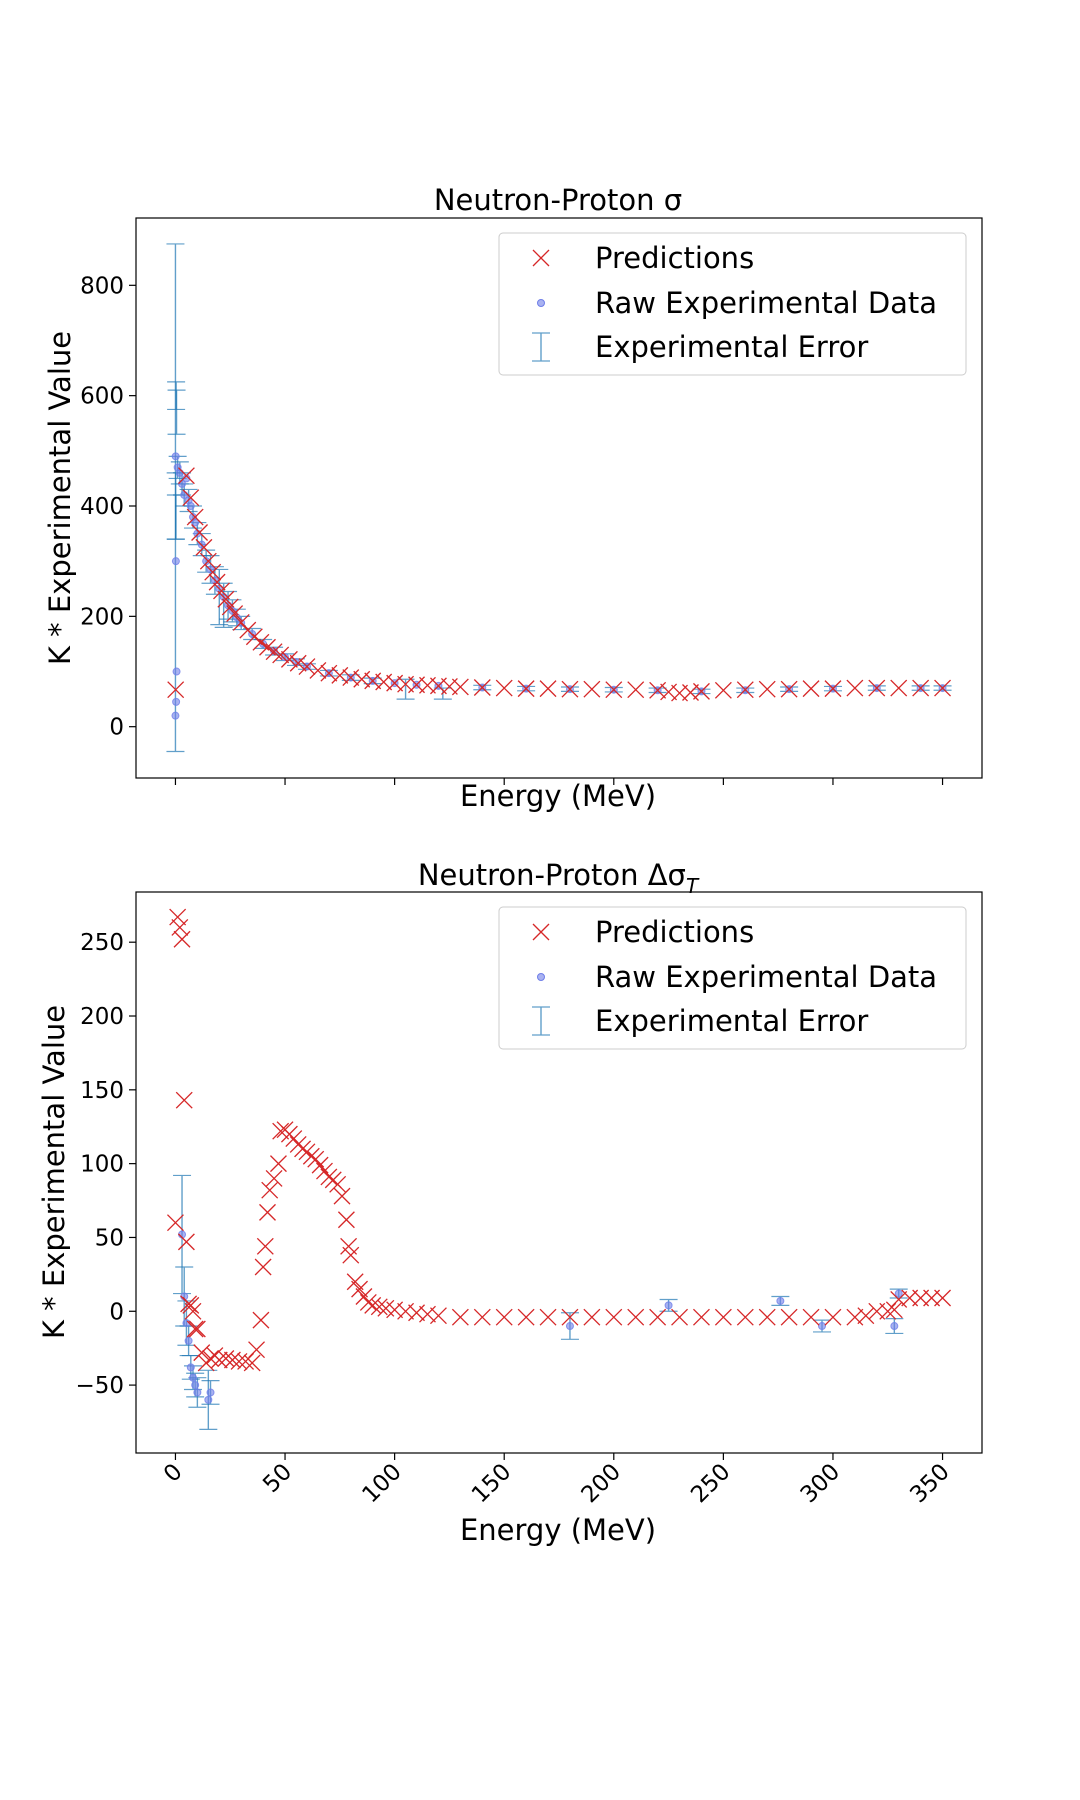 The image size is (1080, 1800). I want to click on legend-errorbar-marker, so click(541, 347).